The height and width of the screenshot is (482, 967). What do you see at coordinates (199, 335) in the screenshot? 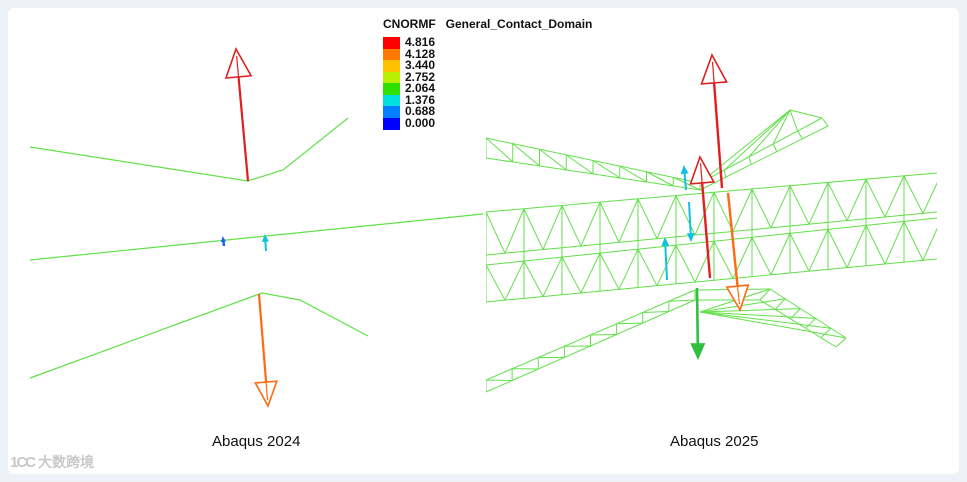
I see `lower-outline` at bounding box center [199, 335].